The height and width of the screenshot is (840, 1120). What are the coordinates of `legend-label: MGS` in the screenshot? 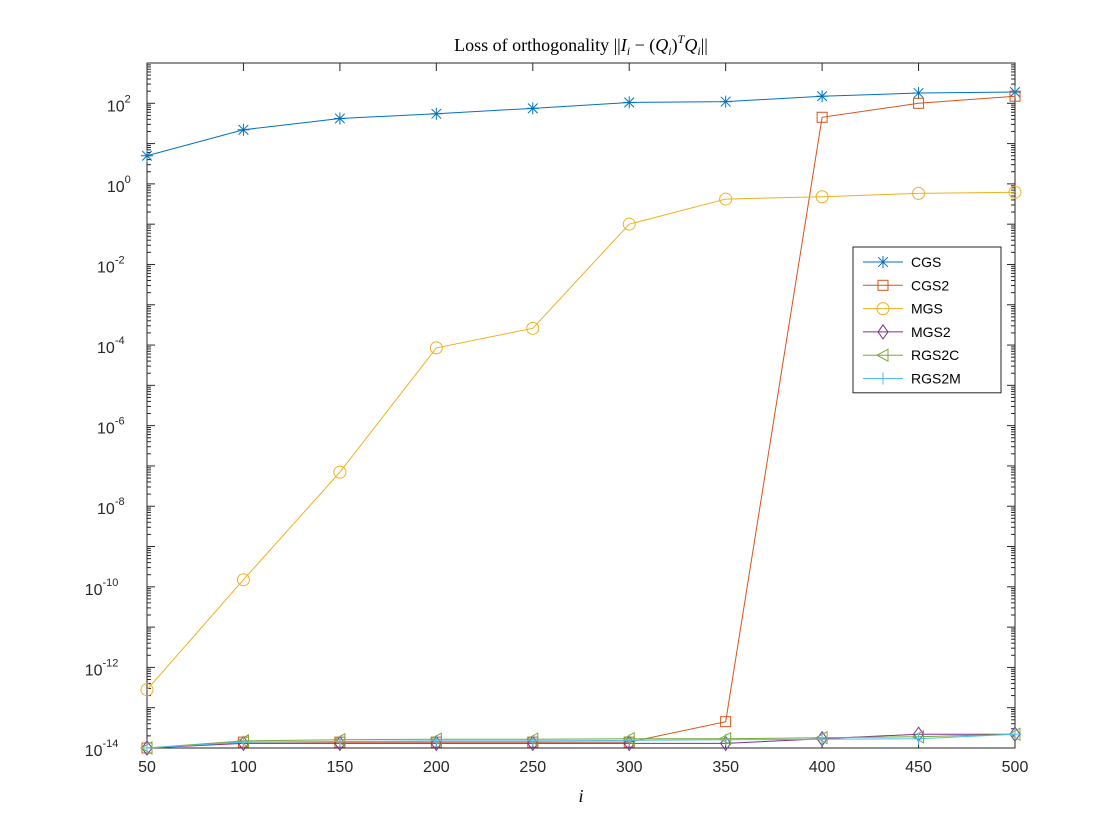 It's located at (927, 309).